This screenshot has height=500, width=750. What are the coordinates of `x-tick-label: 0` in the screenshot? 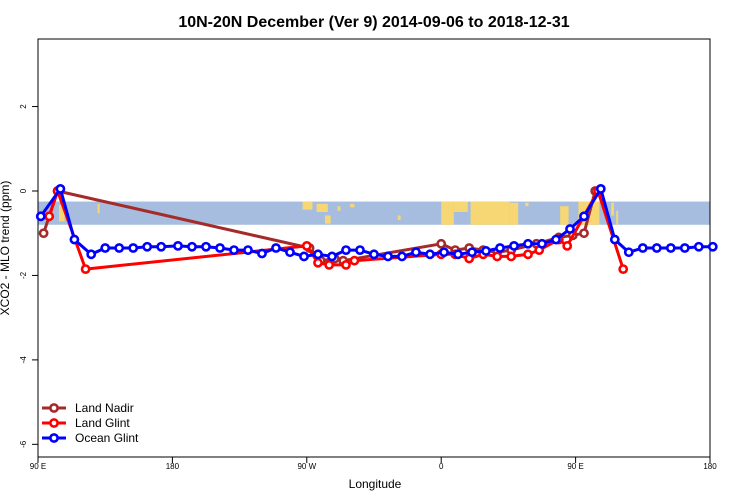 It's located at (441, 466).